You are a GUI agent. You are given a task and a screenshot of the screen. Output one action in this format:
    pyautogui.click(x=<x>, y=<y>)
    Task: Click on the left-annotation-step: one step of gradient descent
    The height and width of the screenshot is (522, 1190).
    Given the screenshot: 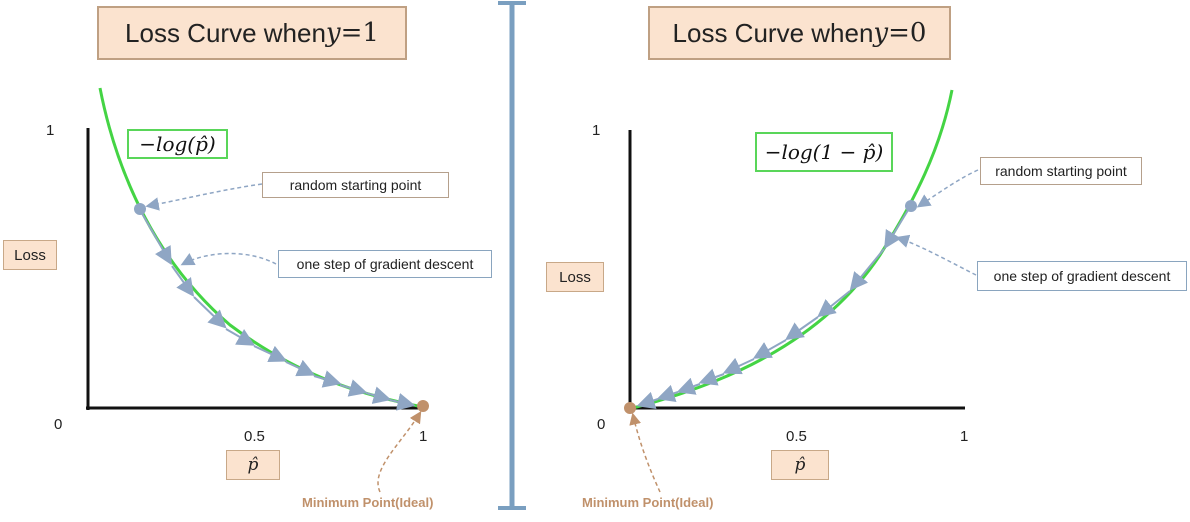 What is the action you would take?
    pyautogui.click(x=385, y=264)
    